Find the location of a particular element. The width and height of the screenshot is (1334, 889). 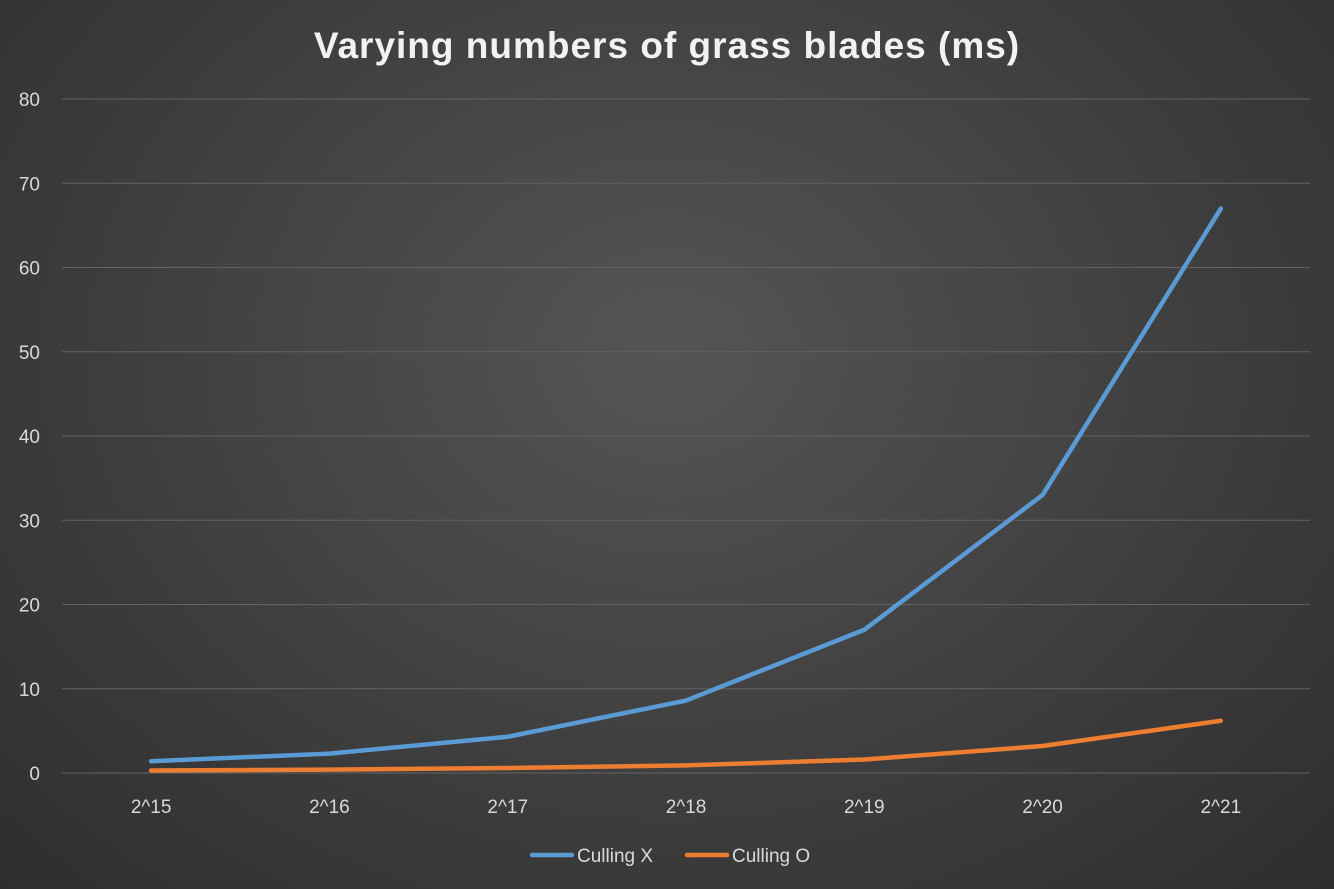

x-tick-label: 2^18 is located at coordinates (686, 807).